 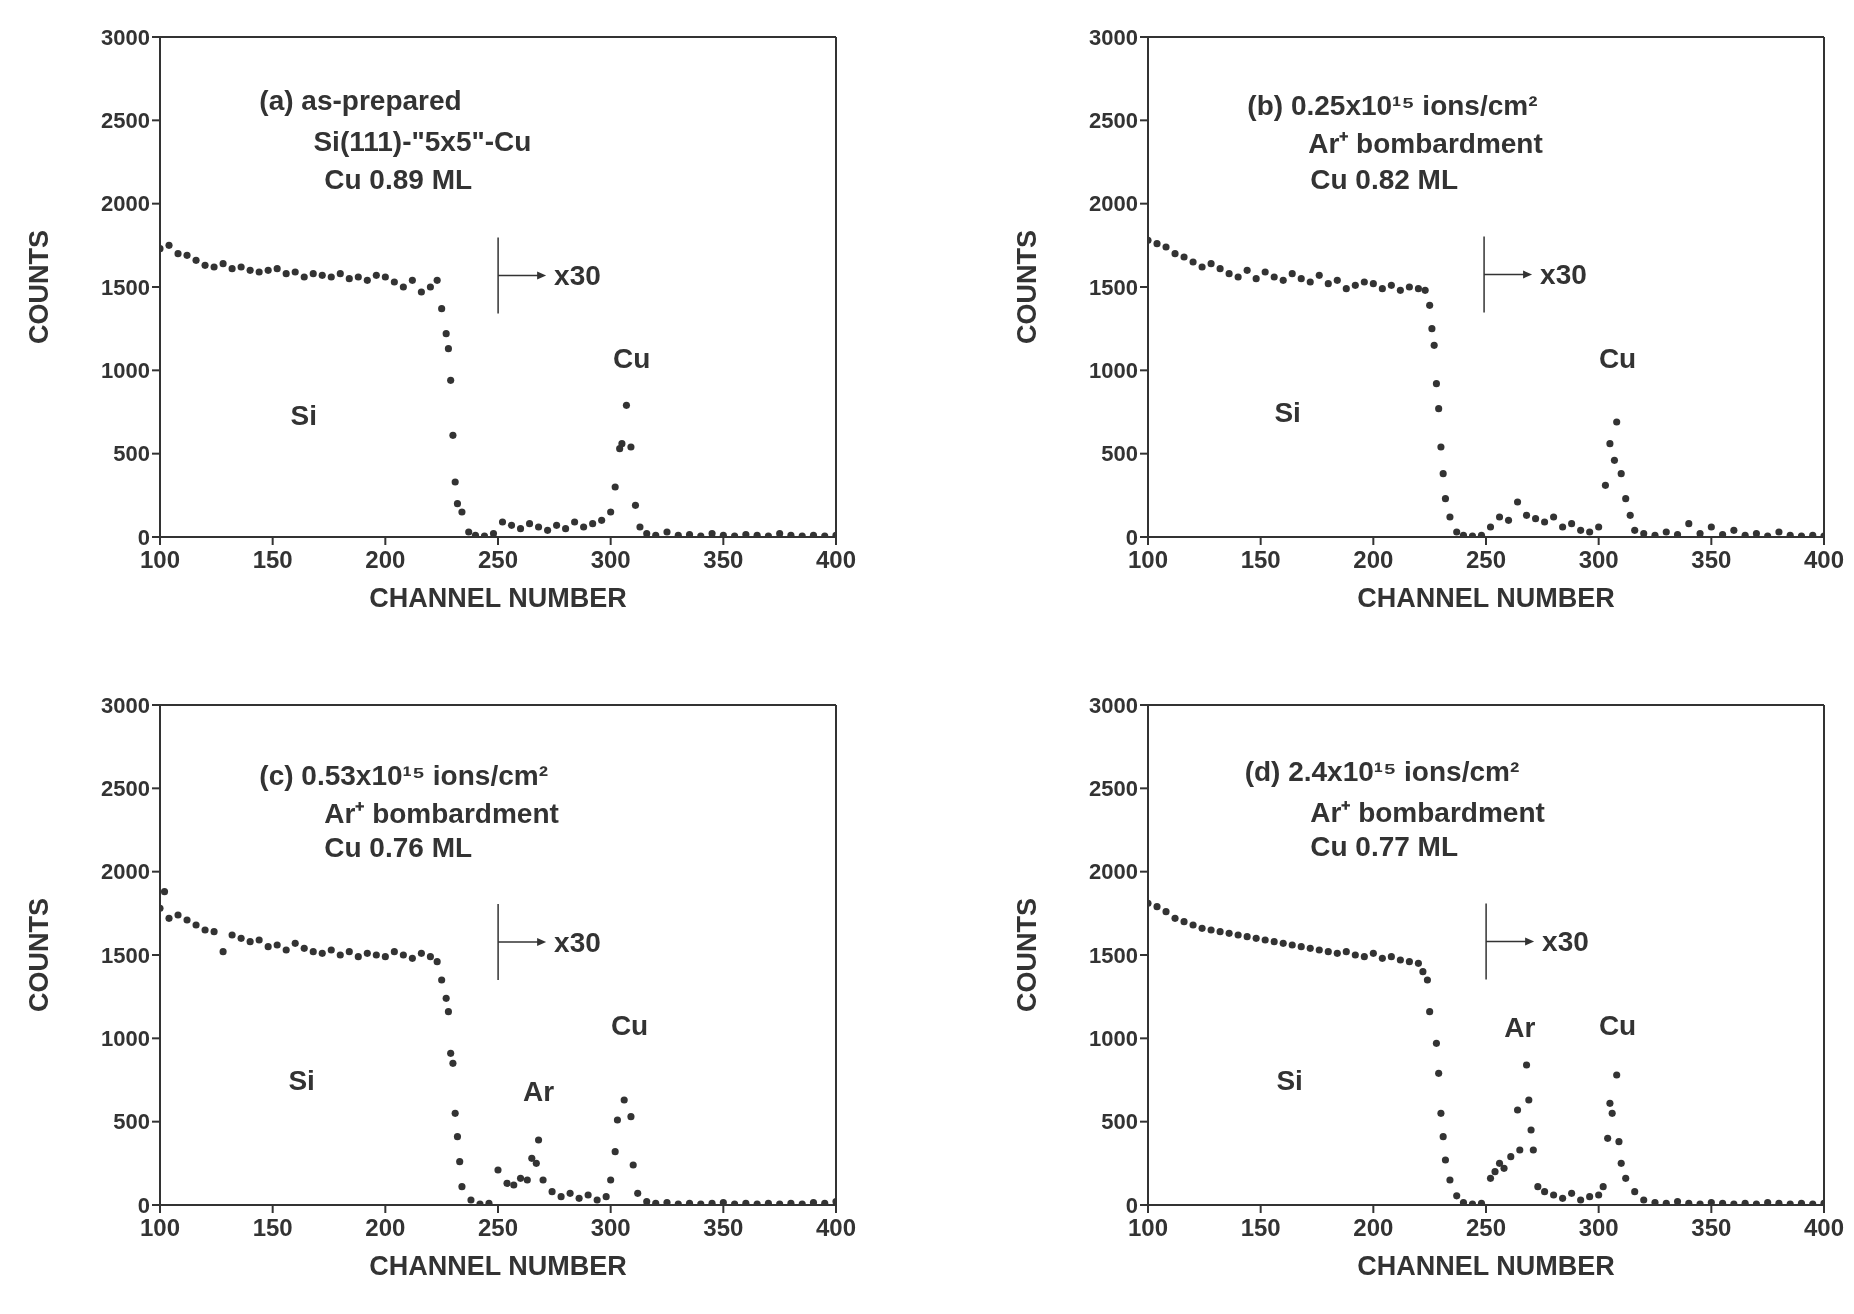 I want to click on annotation: (b) 0.25x10¹⁵ ions/cm², so click(x=1392, y=105).